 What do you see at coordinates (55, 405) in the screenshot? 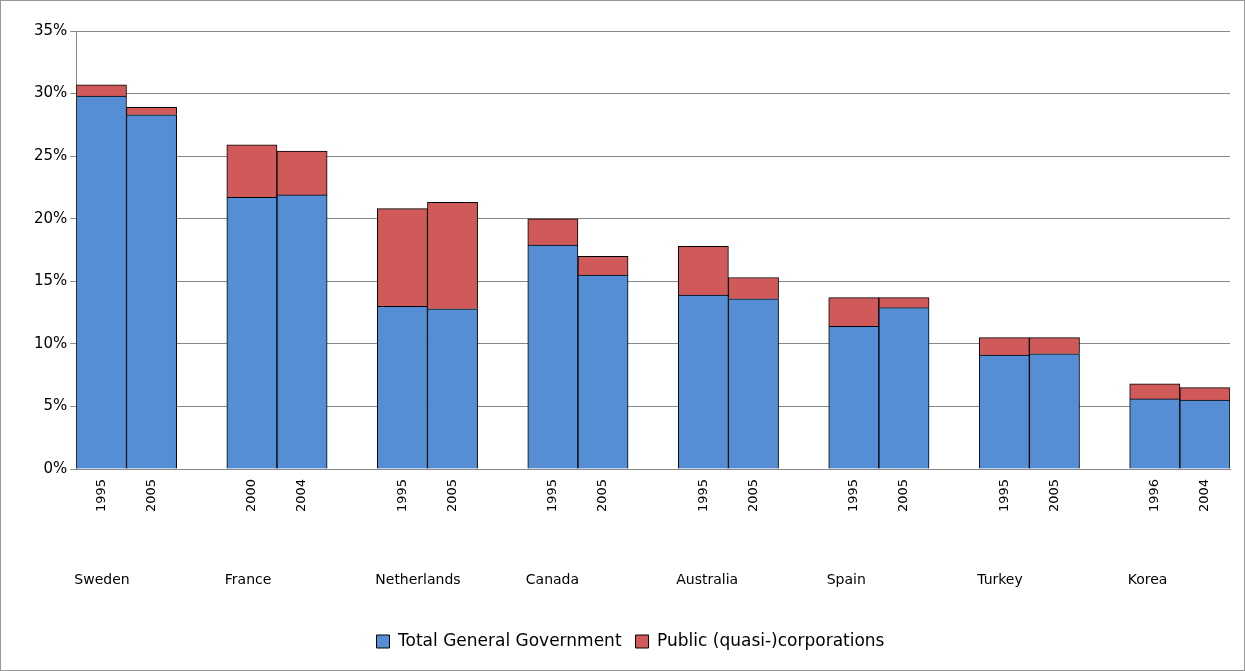
I see `y-tick-label: 5%` at bounding box center [55, 405].